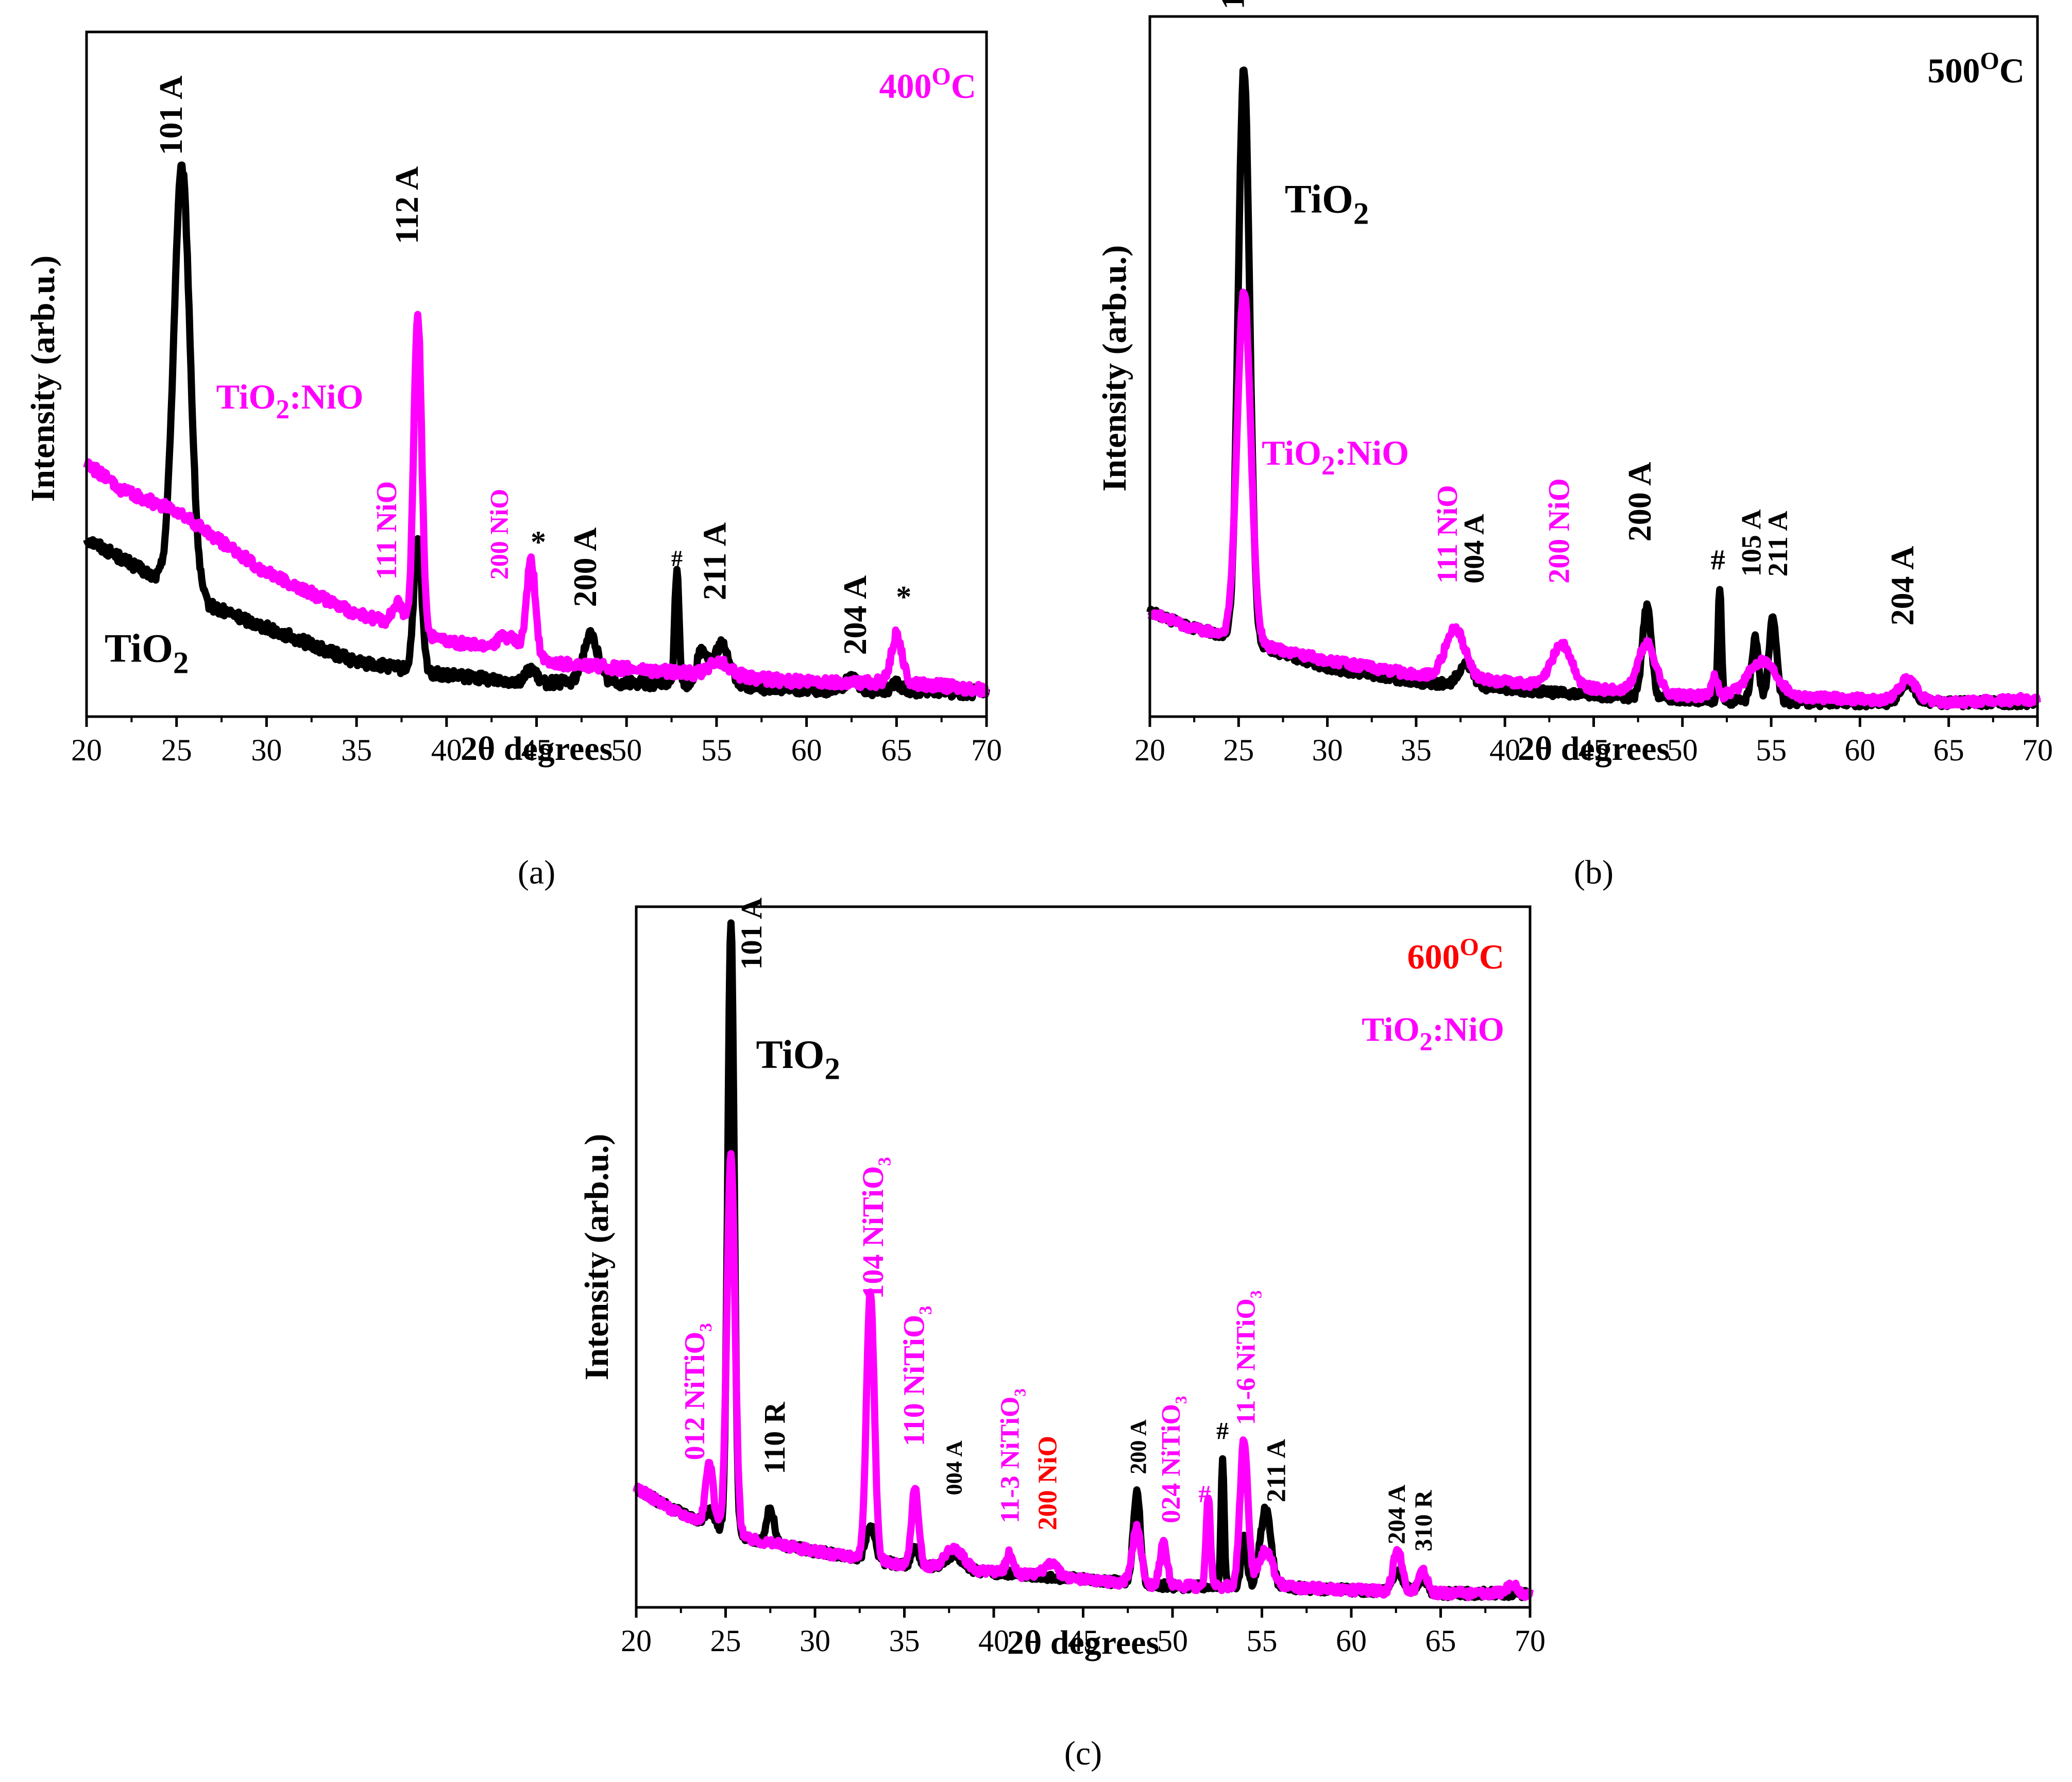  What do you see at coordinates (1083, 1754) in the screenshot?
I see `panel-caption: (c)` at bounding box center [1083, 1754].